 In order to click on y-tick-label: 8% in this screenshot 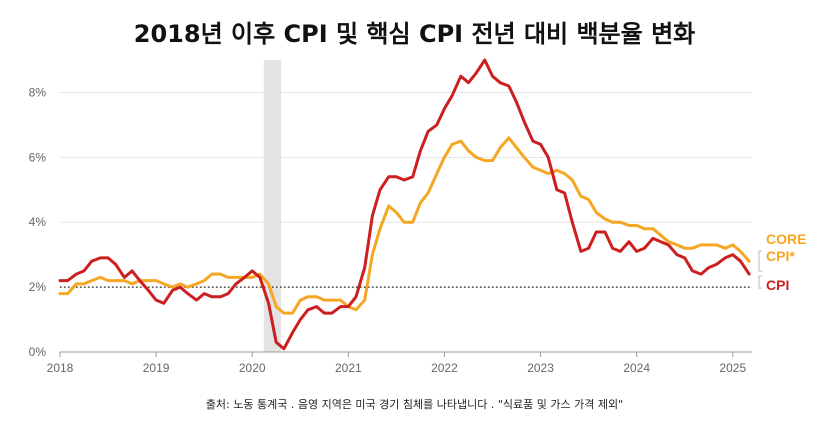, I will do `click(38, 92)`.